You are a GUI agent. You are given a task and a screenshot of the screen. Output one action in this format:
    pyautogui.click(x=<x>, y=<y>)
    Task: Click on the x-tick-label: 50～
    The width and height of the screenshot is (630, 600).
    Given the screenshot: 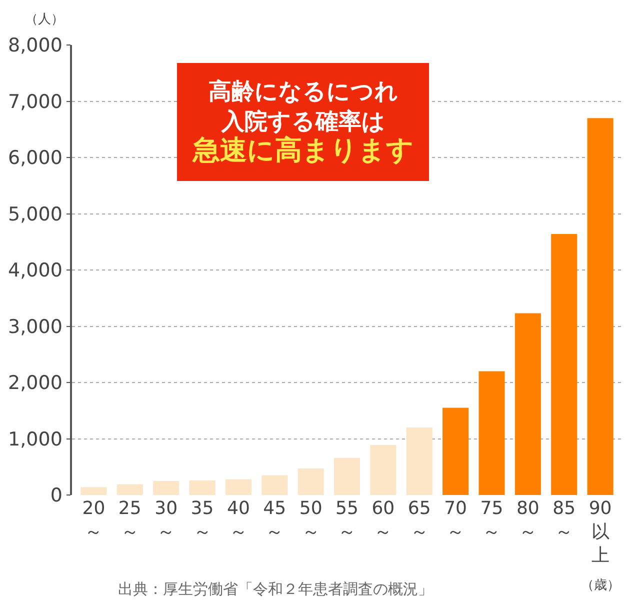 What is the action you would take?
    pyautogui.click(x=310, y=520)
    